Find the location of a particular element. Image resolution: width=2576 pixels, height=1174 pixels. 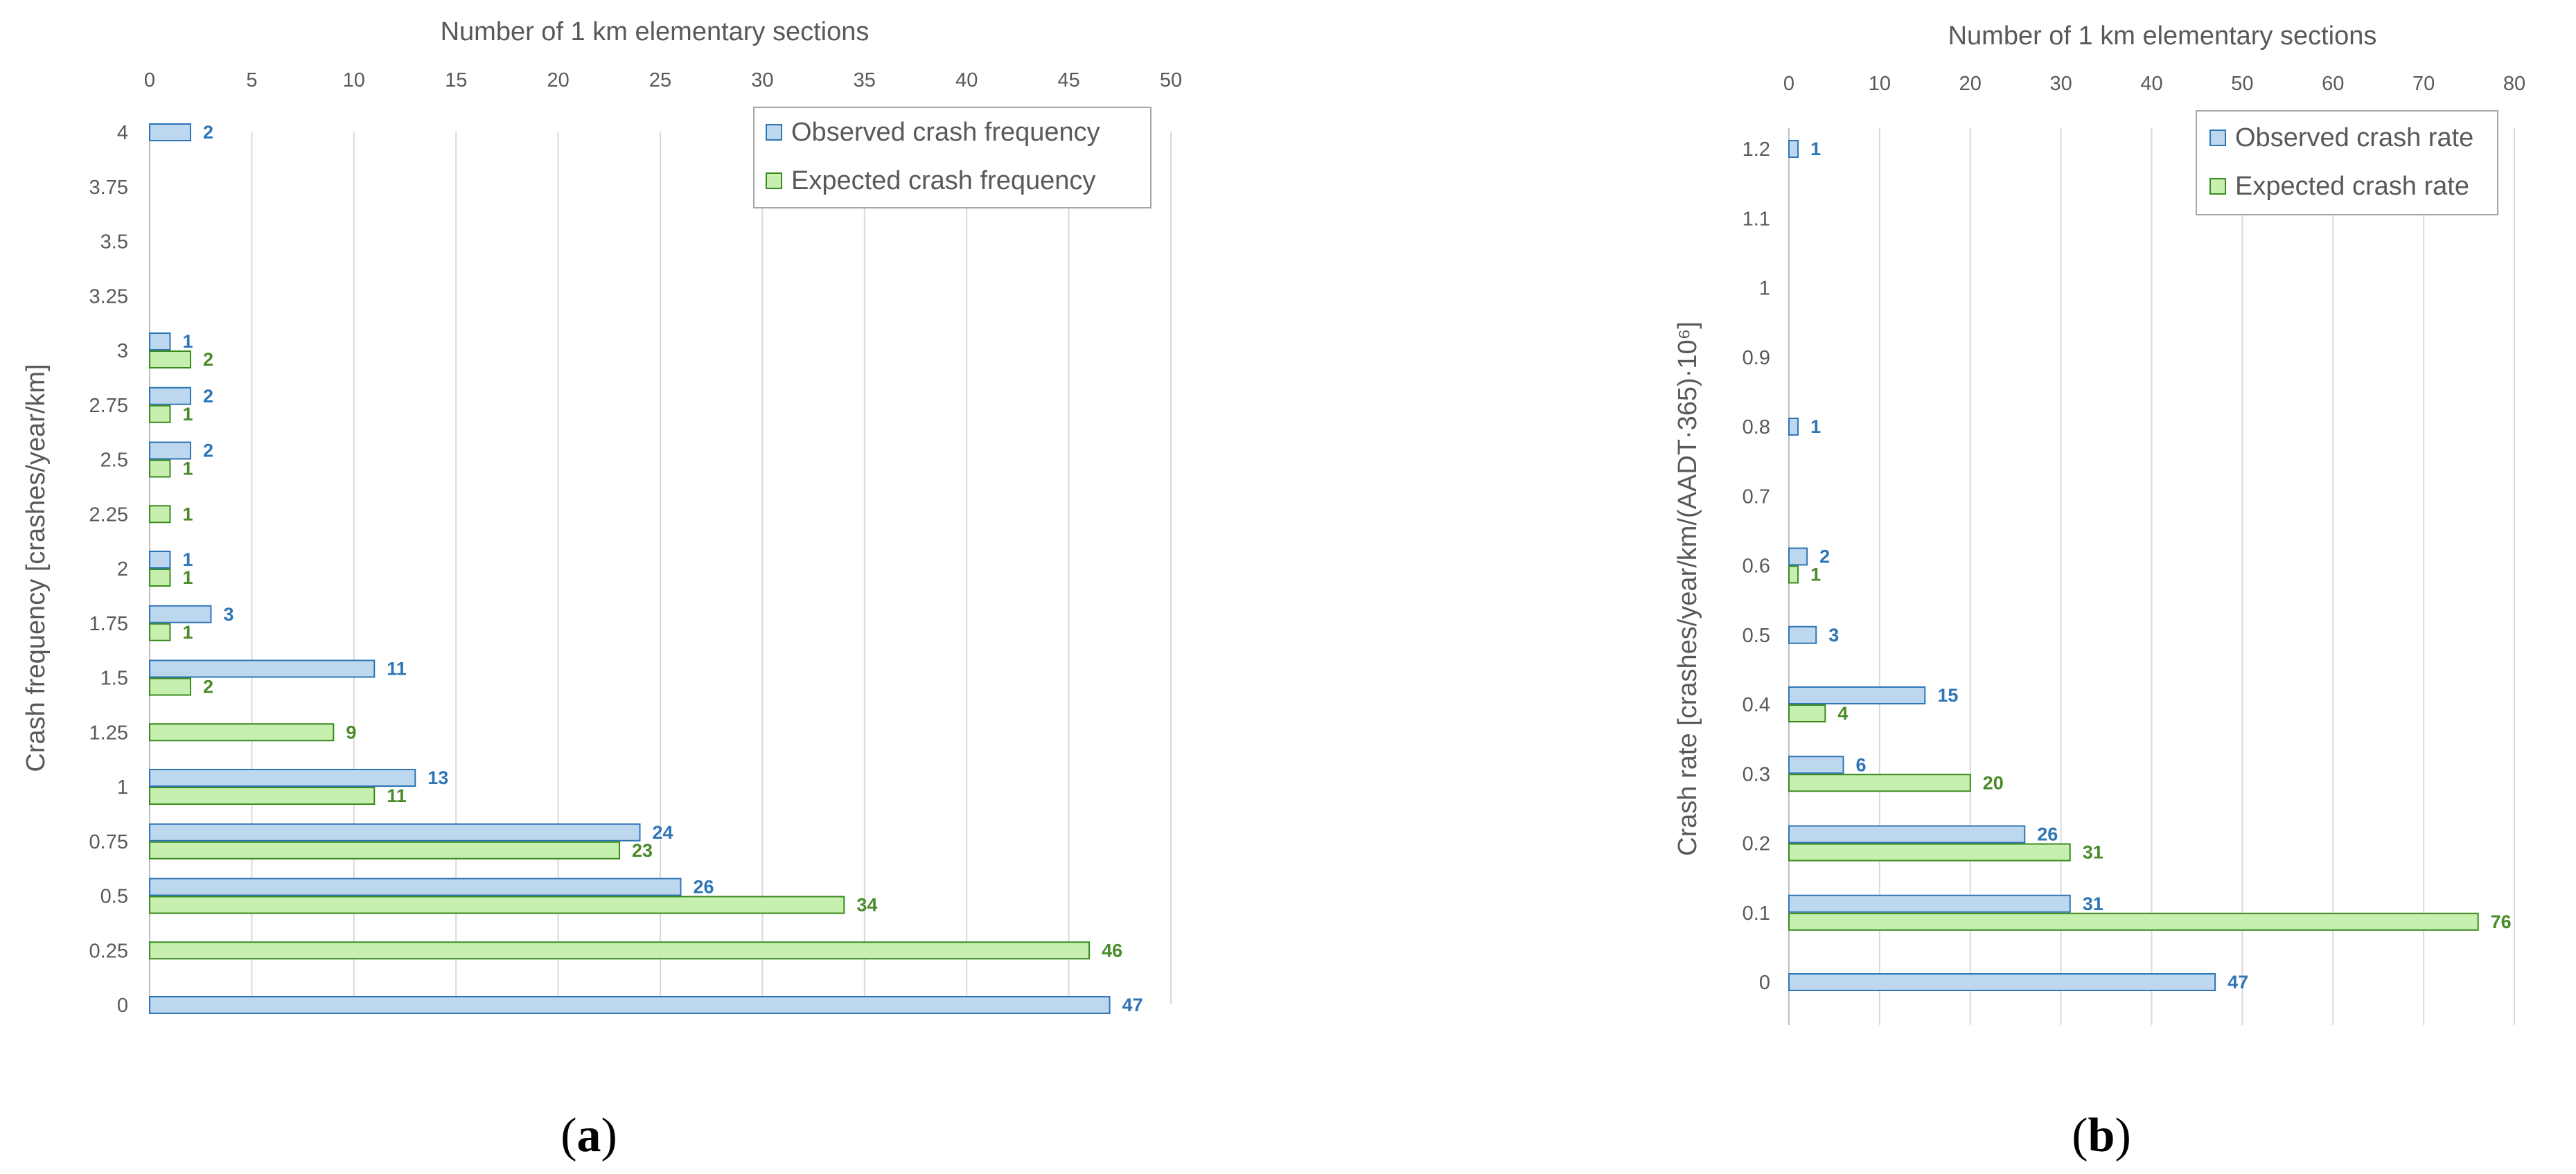

legend-label-observed: Observed crash frequency is located at coordinates (945, 133).